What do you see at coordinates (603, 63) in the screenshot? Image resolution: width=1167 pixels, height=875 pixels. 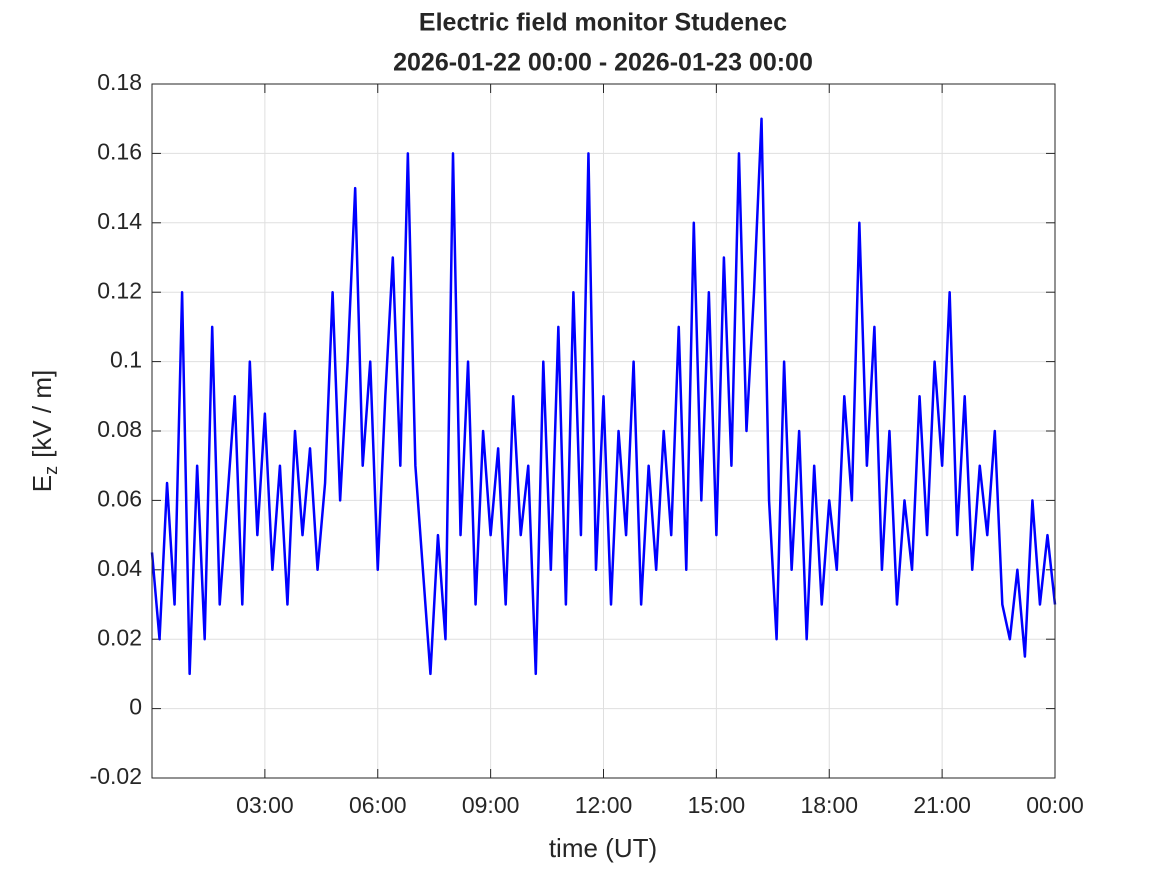 I see `chart-subtitle: 2026-01-22 00:00 - 2026-01-23 00:00` at bounding box center [603, 63].